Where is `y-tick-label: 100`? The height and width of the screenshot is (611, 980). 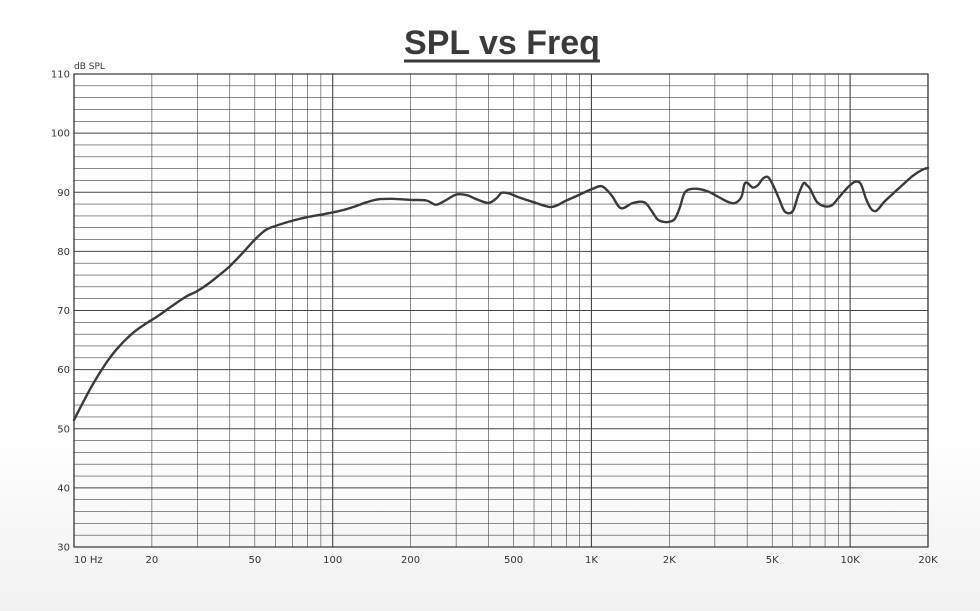 y-tick-label: 100 is located at coordinates (60, 134).